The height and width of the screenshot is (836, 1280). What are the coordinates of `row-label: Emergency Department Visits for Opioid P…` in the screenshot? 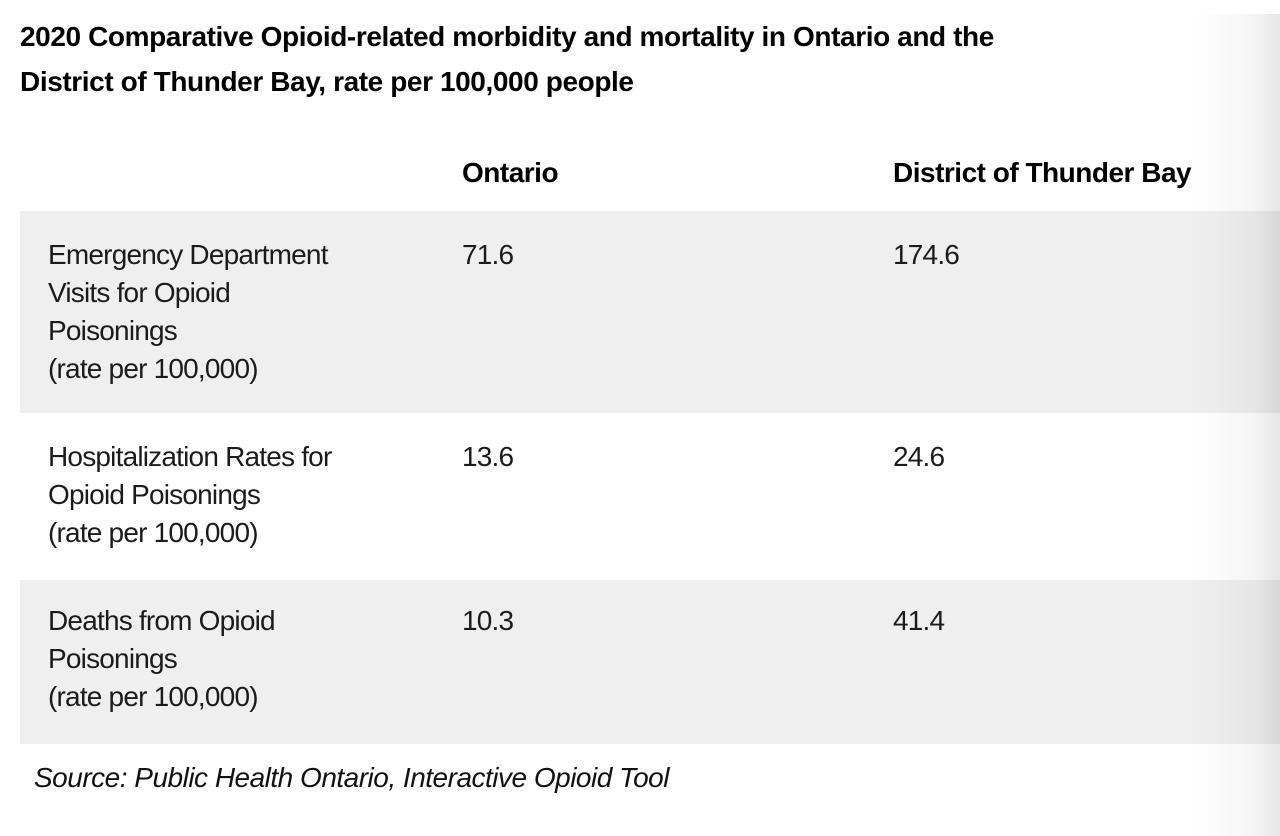 It's located at (188, 311).